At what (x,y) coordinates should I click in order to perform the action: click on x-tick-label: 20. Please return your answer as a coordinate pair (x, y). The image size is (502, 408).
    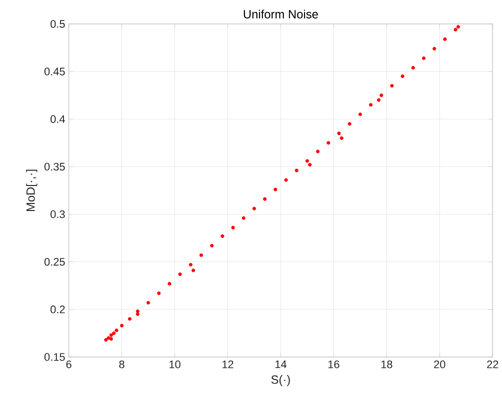
    Looking at the image, I should click on (440, 364).